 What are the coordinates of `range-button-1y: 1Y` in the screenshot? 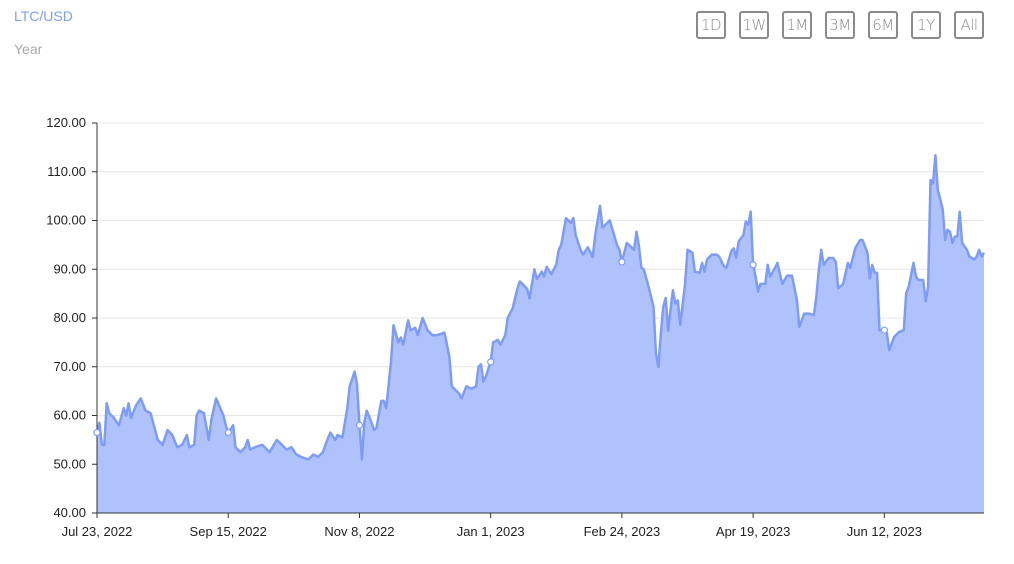 It's located at (926, 25).